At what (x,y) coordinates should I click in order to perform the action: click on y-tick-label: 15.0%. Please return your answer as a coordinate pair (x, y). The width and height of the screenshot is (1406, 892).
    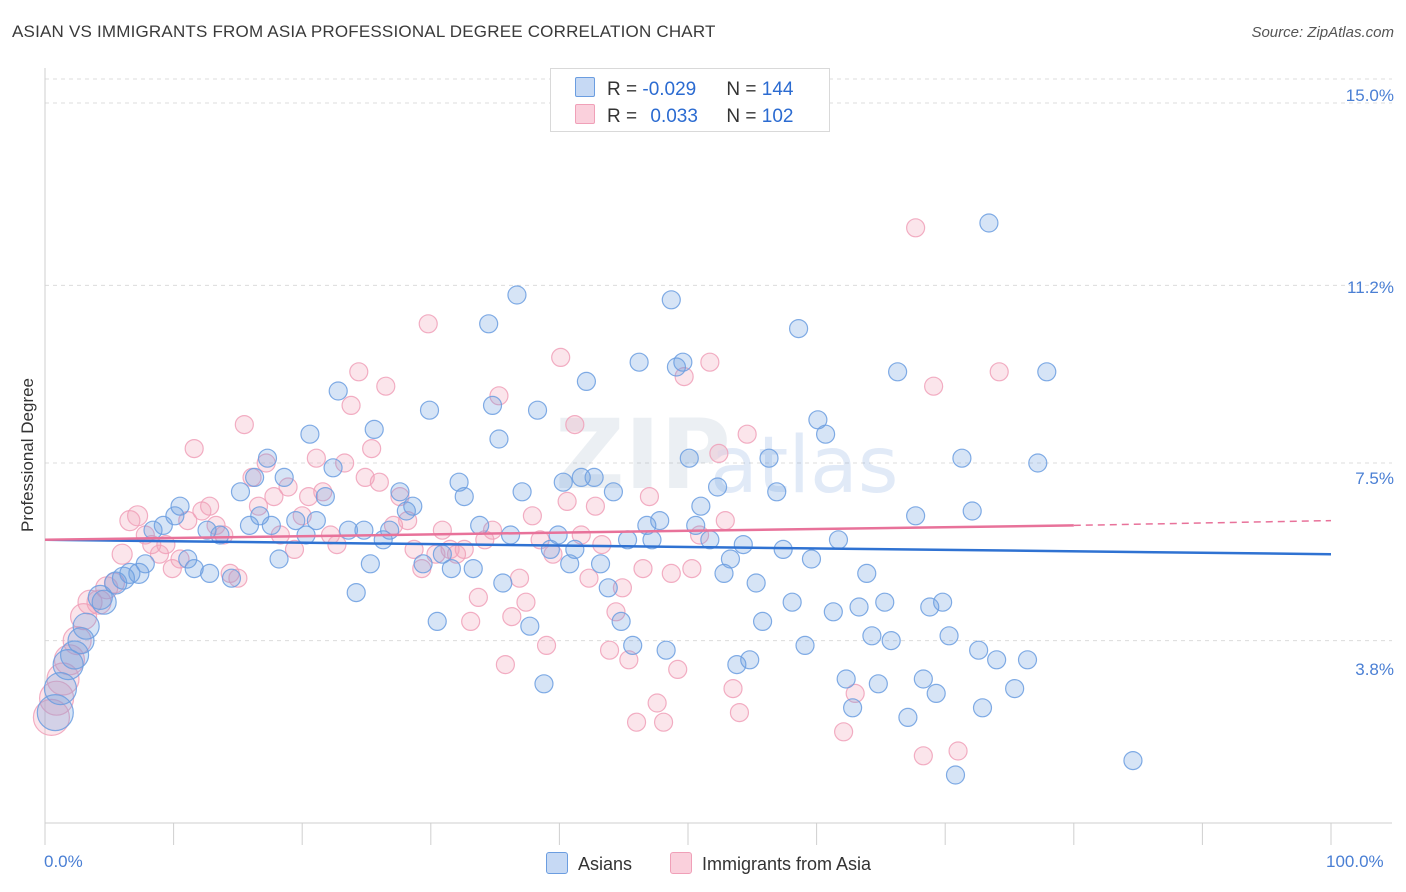
    Looking at the image, I should click on (1369, 95).